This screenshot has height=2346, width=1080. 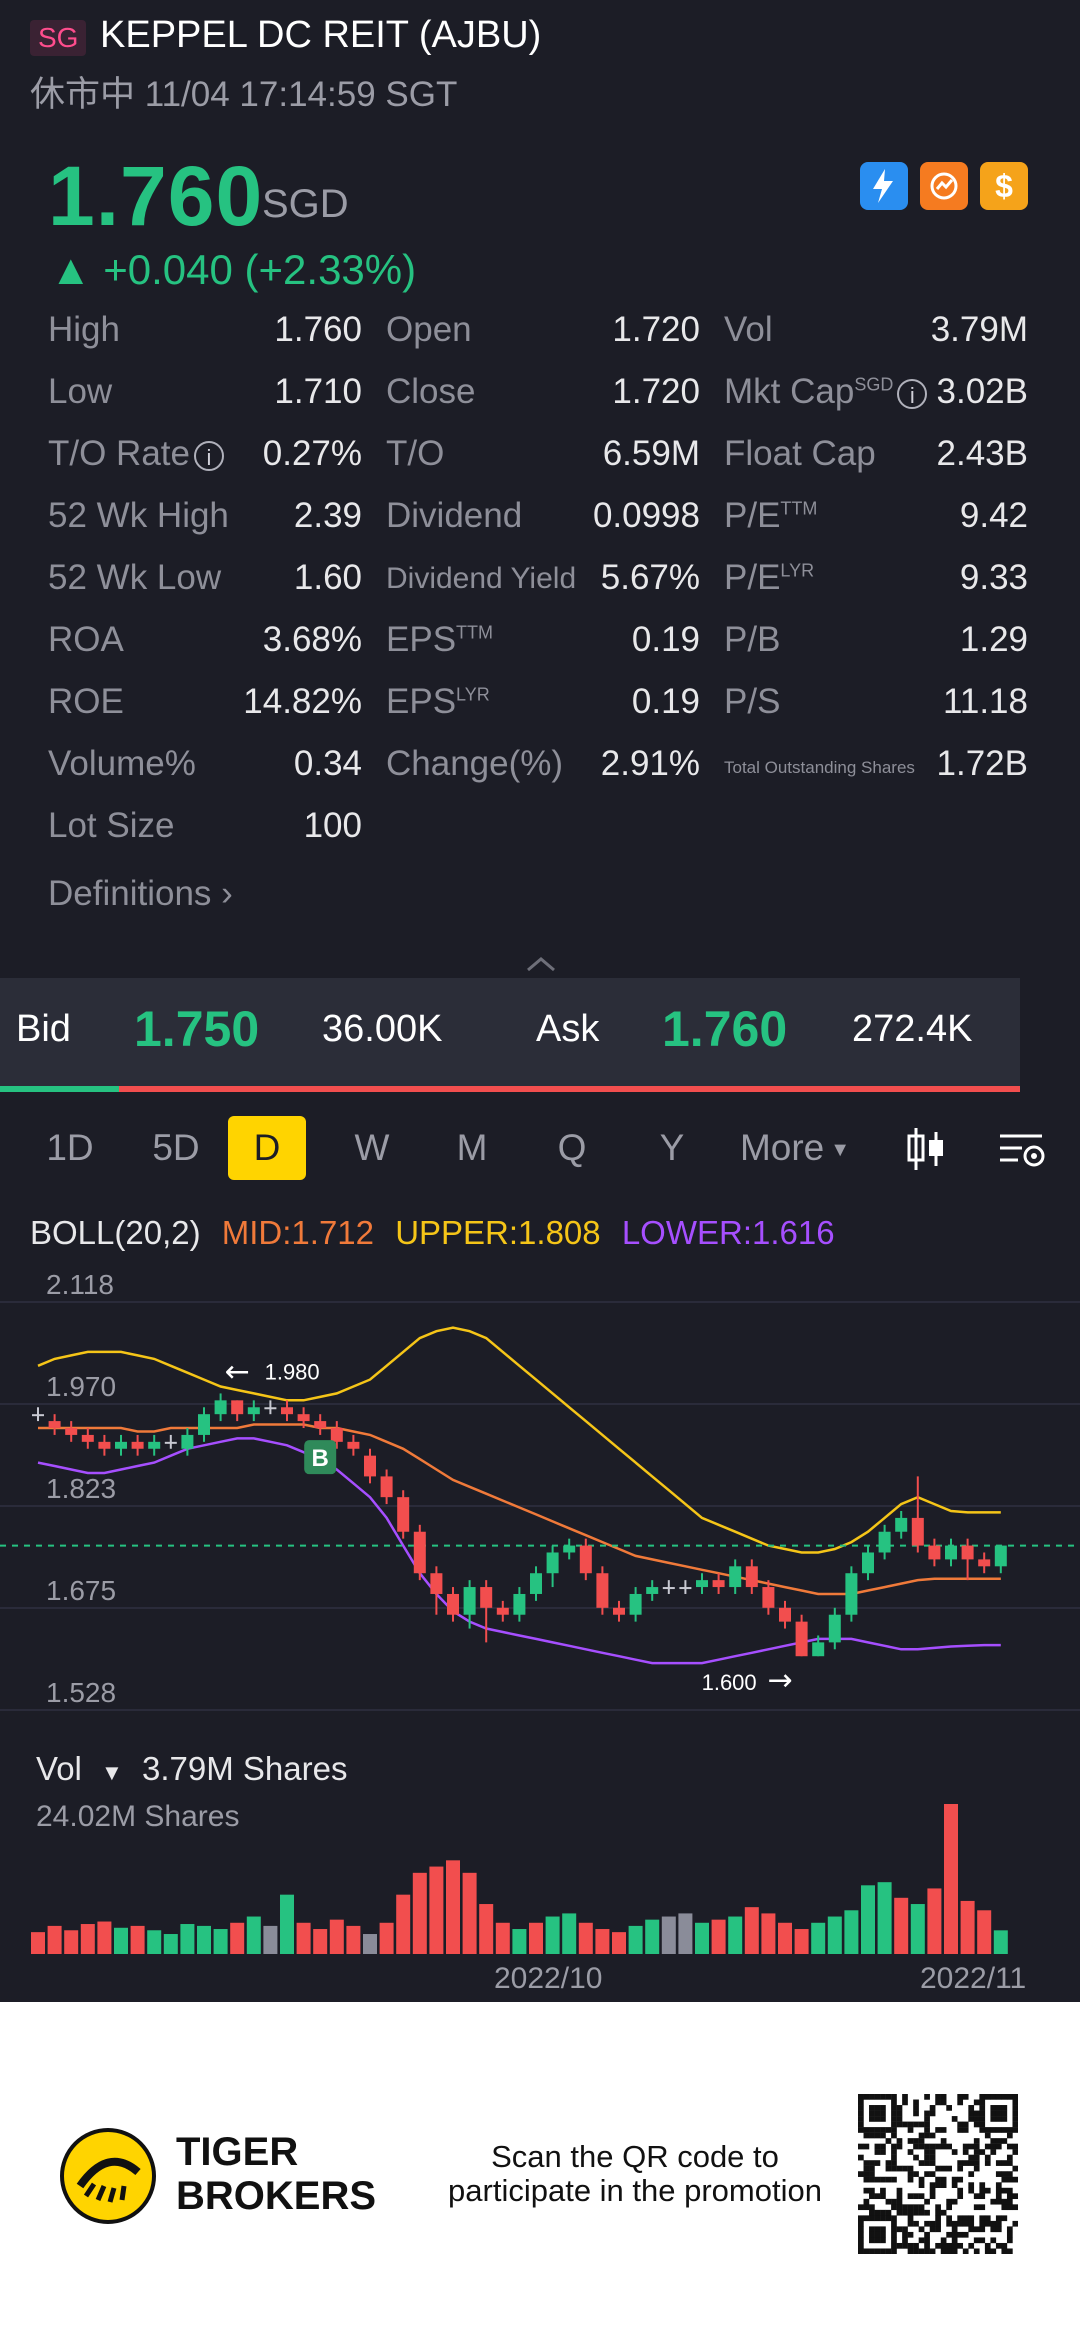 What do you see at coordinates (86, 701) in the screenshot?
I see `stat-label-text: ROE` at bounding box center [86, 701].